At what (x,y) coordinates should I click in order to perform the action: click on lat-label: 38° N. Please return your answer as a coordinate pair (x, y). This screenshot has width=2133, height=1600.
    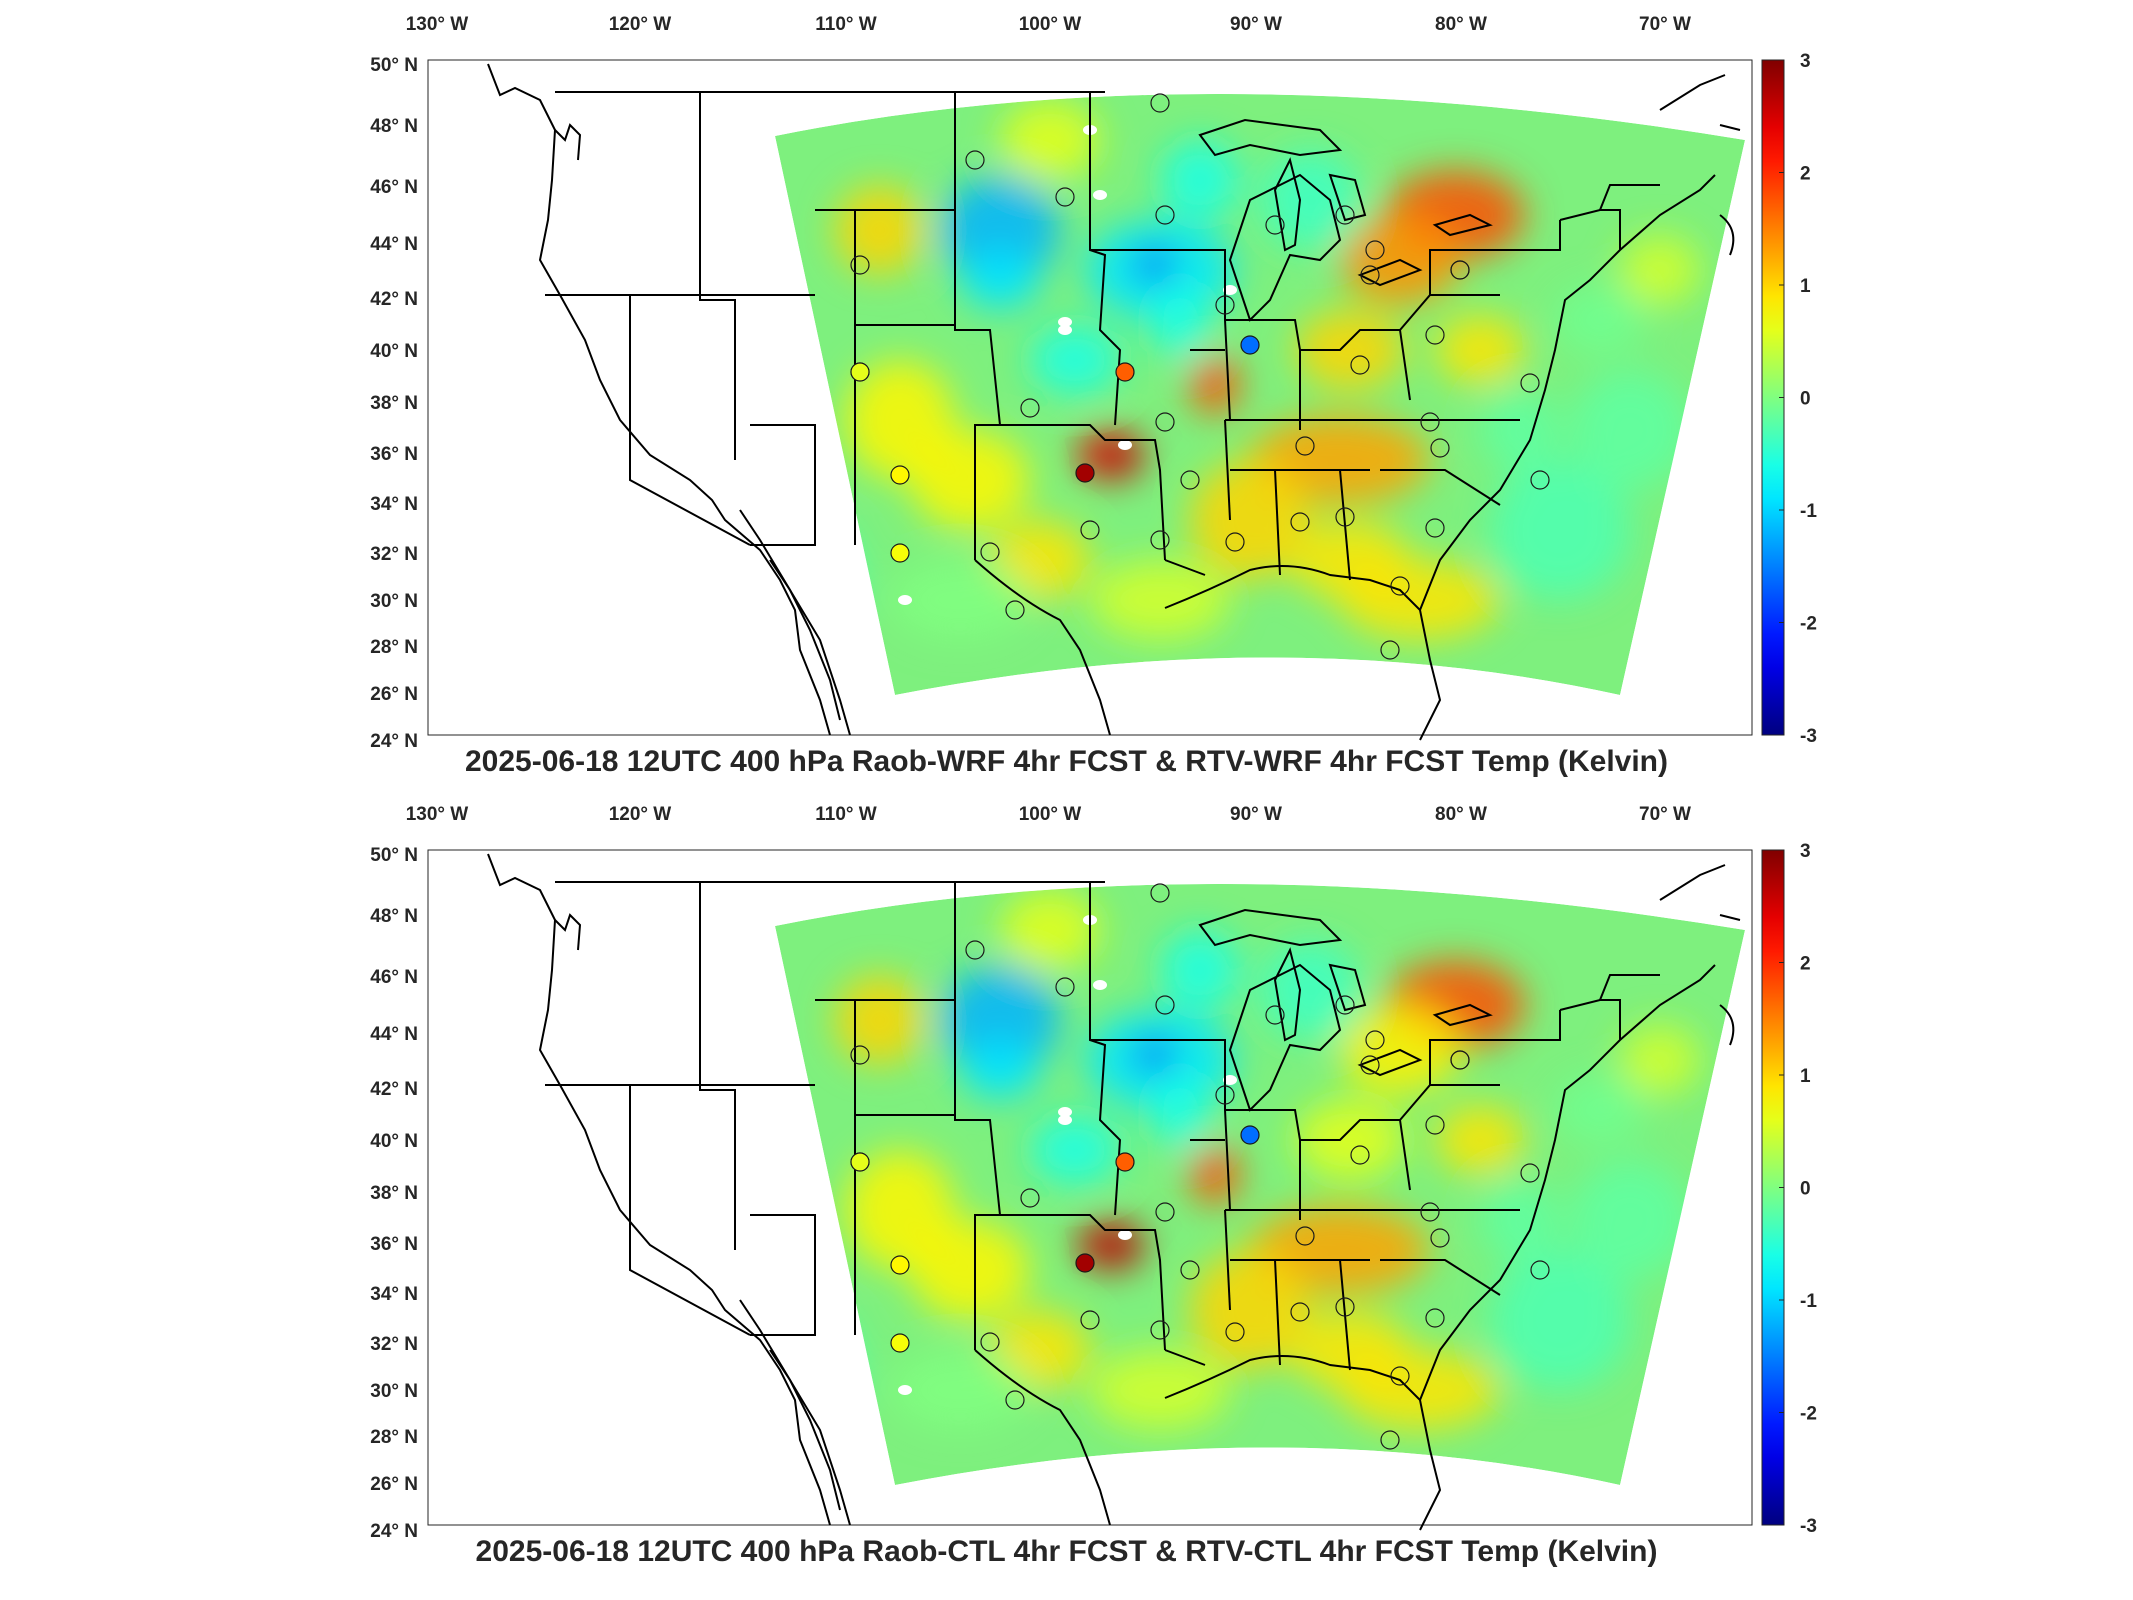
    Looking at the image, I should click on (394, 1193).